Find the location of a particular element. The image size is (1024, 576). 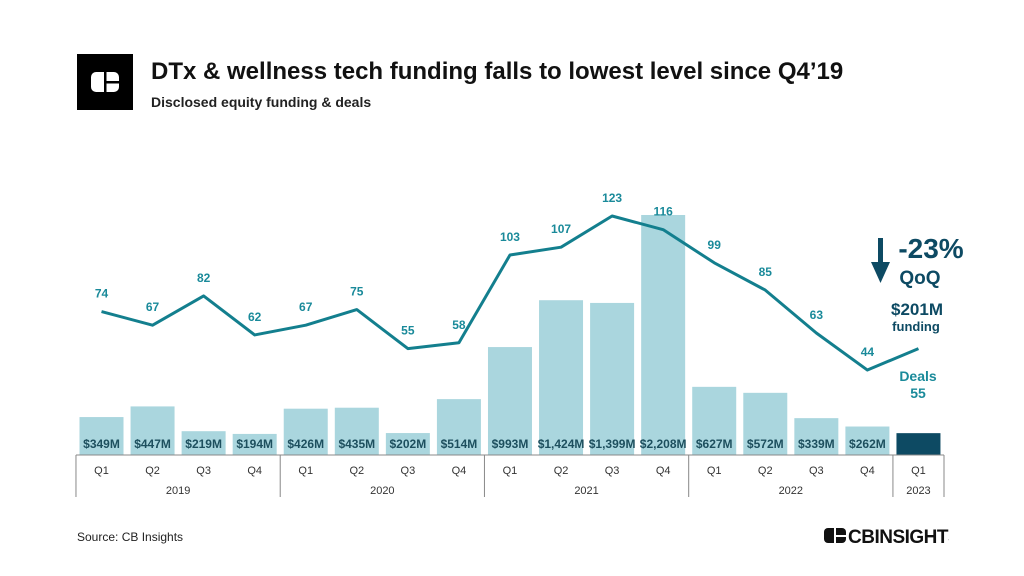

funding-label: $627M is located at coordinates (714, 444).